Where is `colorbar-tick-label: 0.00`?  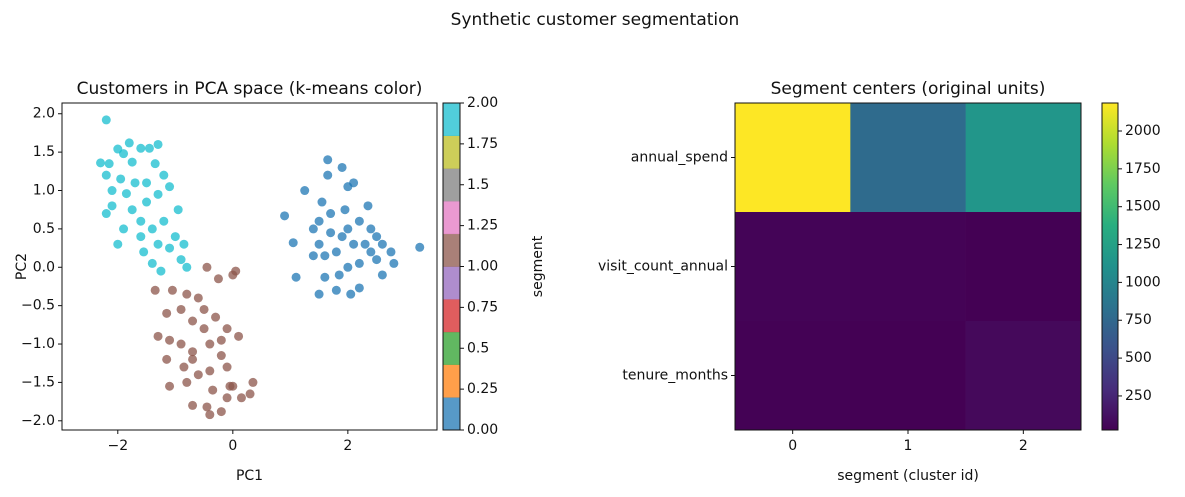
colorbar-tick-label: 0.00 is located at coordinates (482, 430).